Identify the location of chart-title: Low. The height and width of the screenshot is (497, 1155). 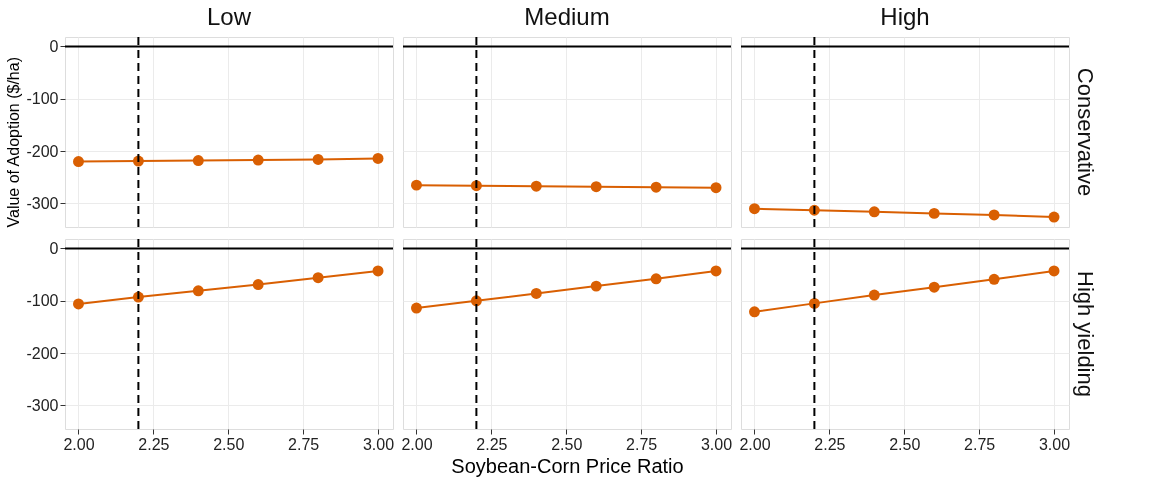
(229, 16).